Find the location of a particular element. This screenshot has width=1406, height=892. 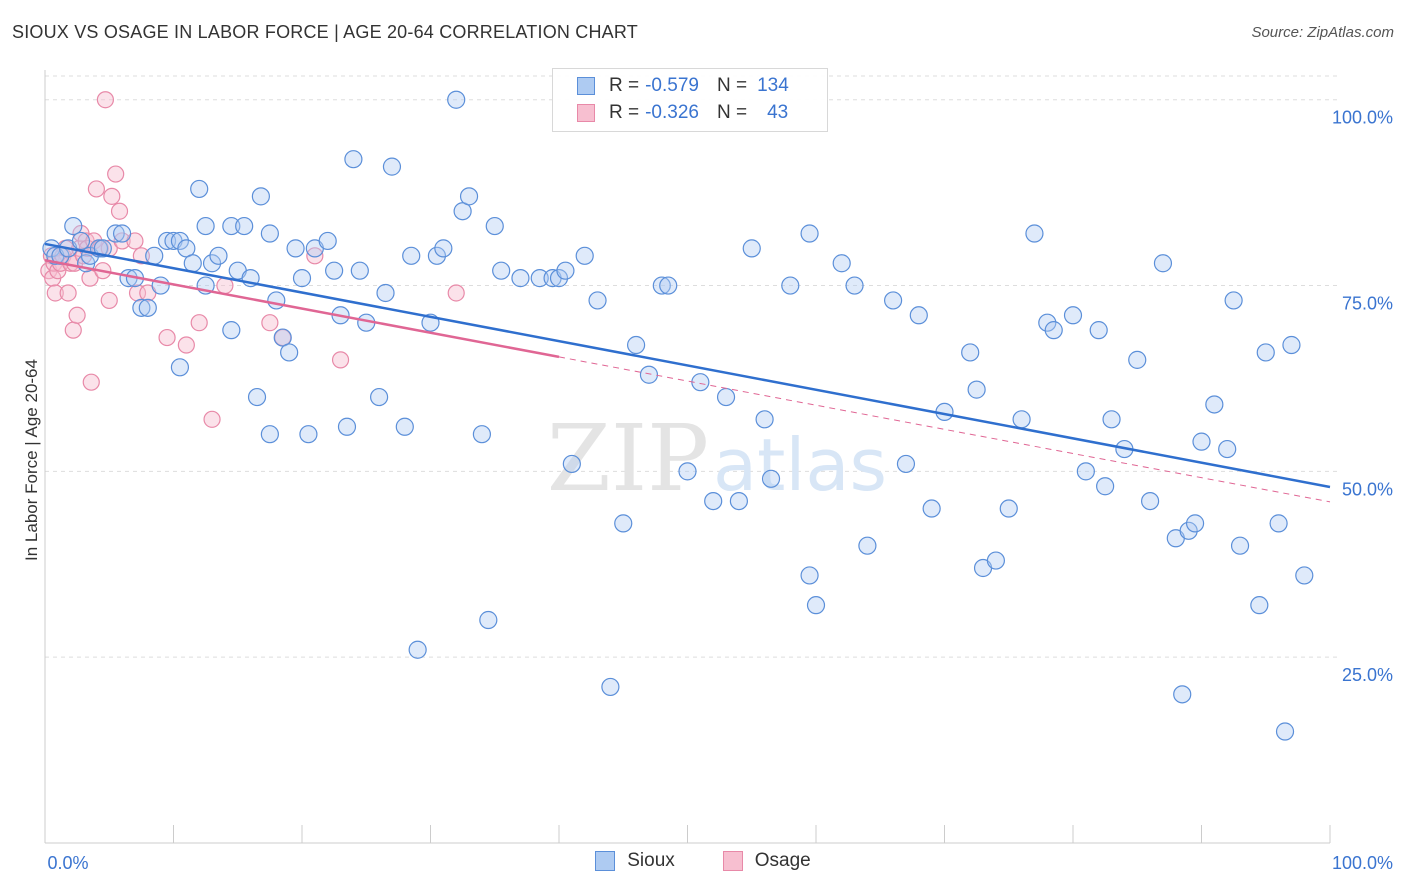

y-tick-label: 50.0% is located at coordinates (1367, 489).